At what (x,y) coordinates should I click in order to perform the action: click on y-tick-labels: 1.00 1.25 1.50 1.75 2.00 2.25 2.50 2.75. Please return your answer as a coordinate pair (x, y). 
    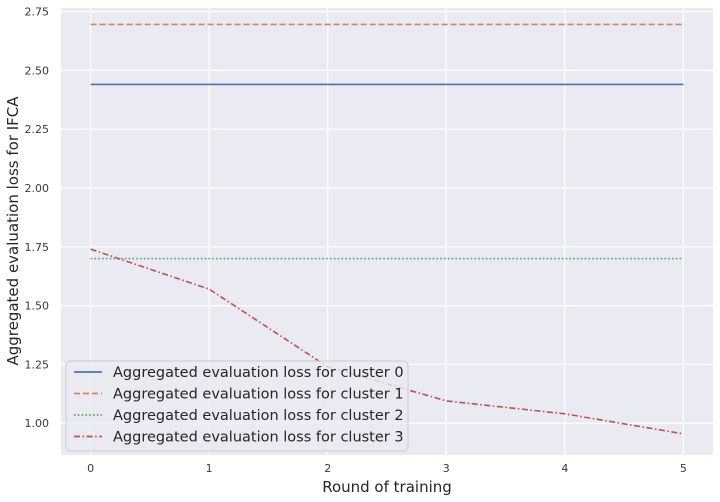
    Looking at the image, I should click on (37, 218).